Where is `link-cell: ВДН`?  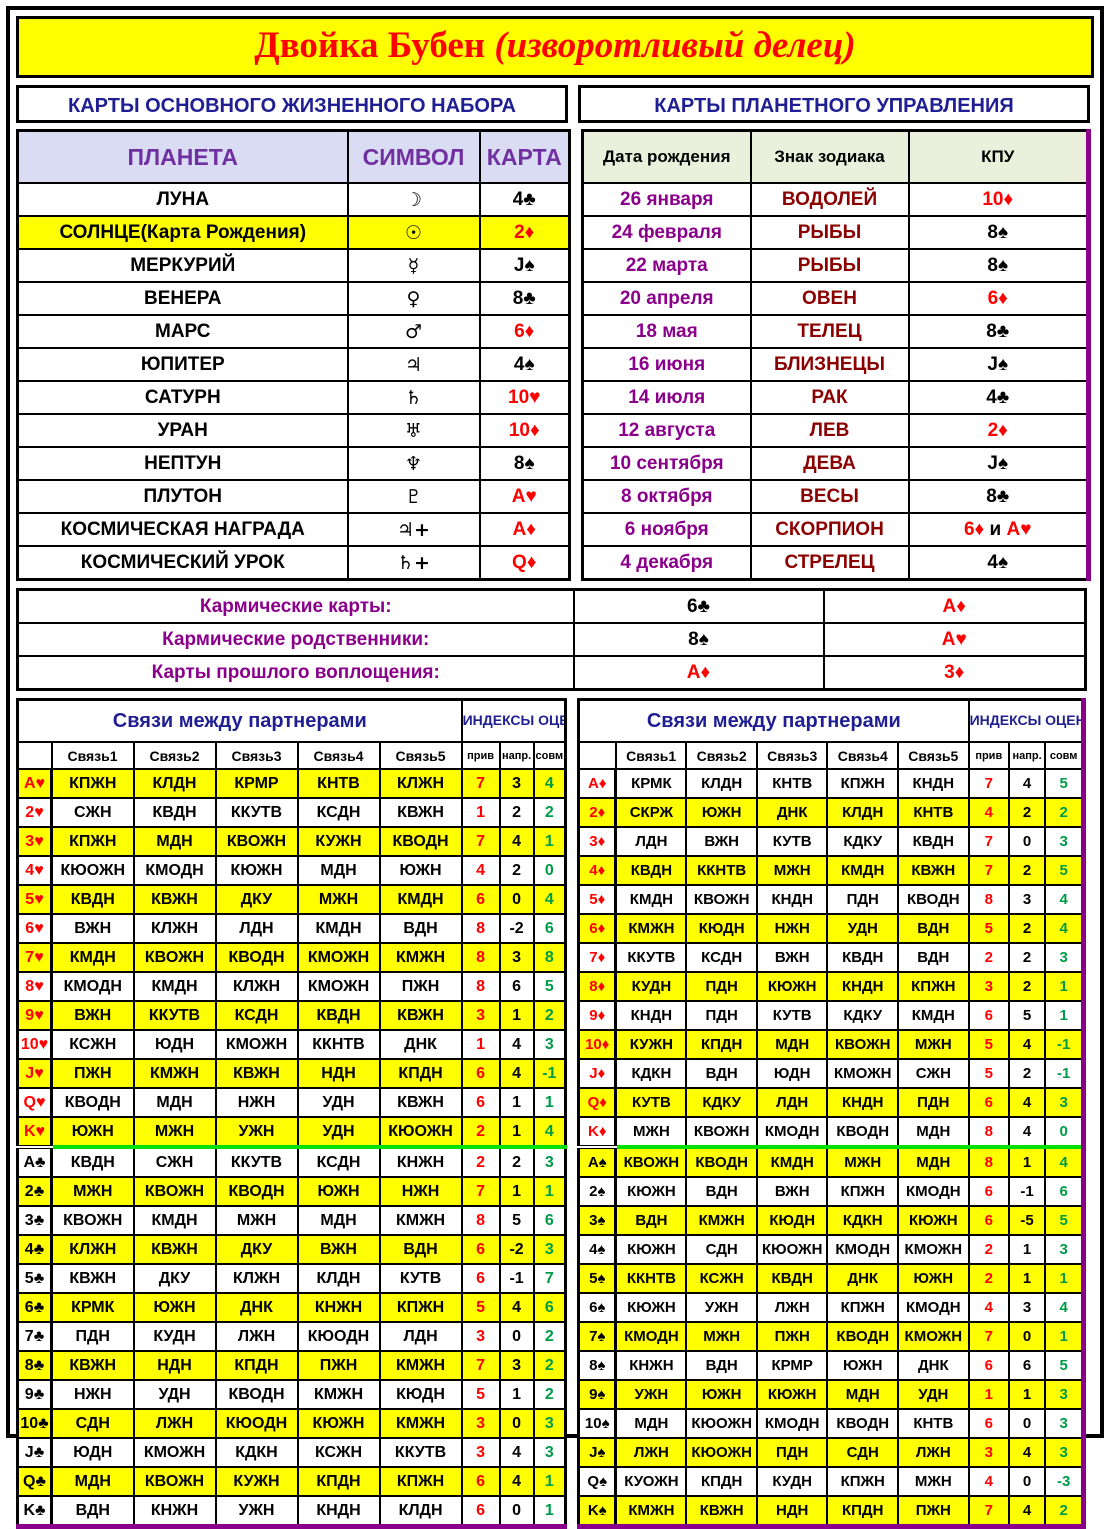
link-cell: ВДН is located at coordinates (92, 1511).